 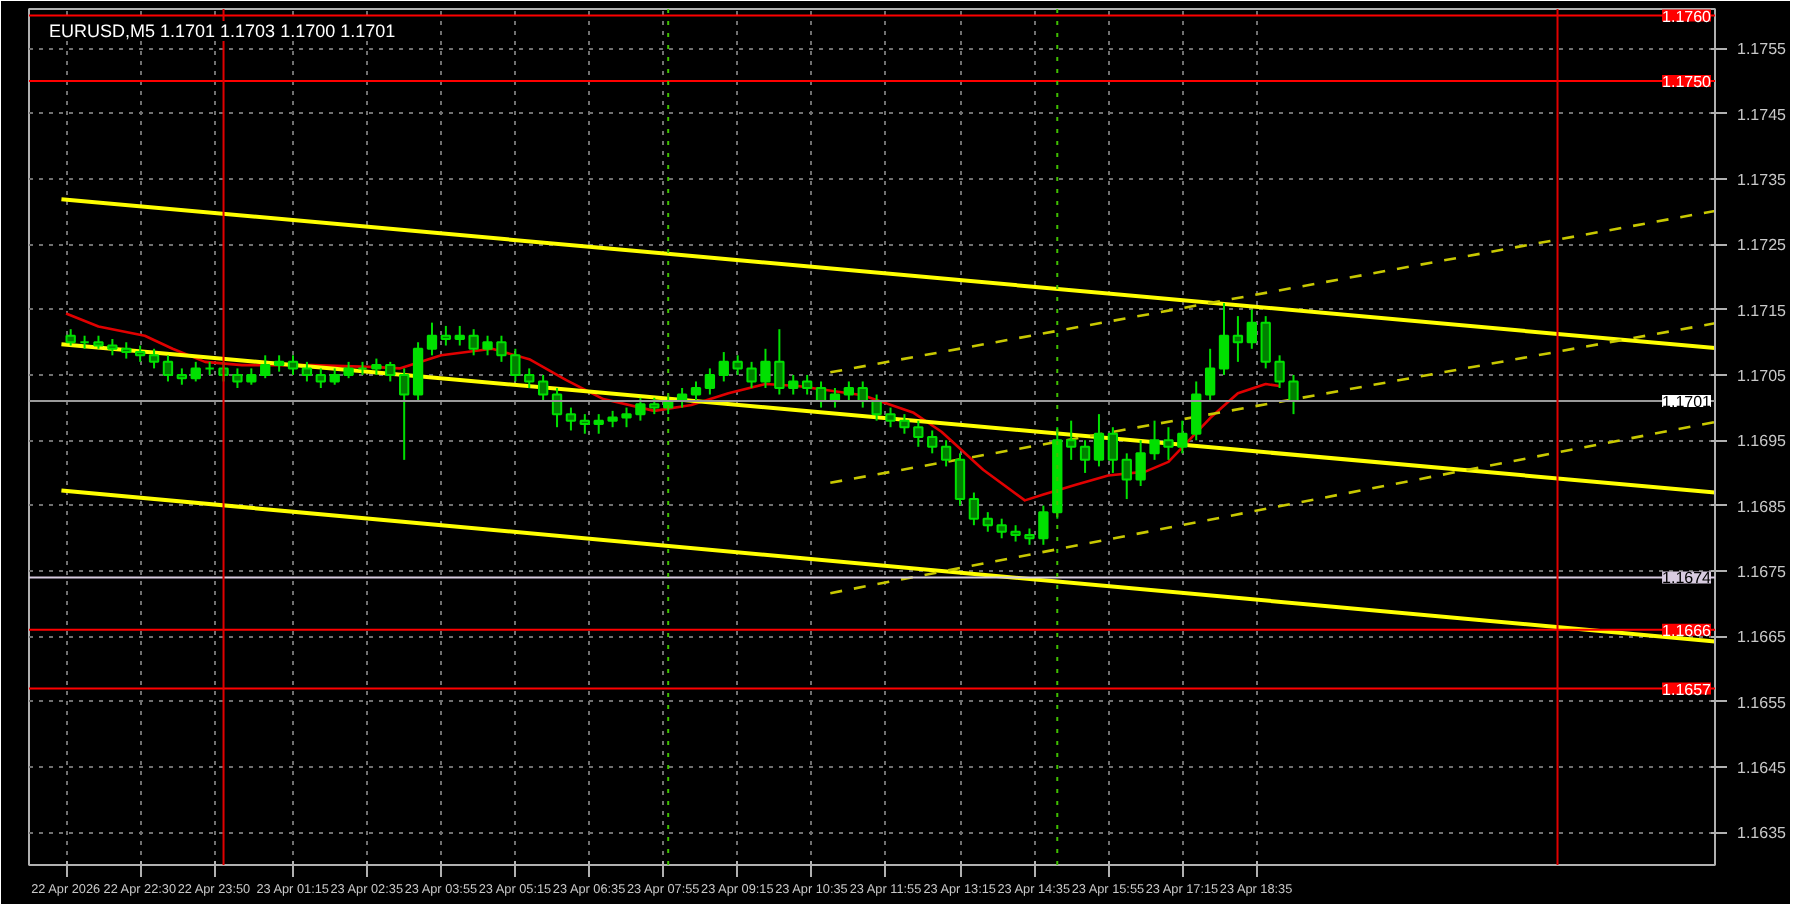 I want to click on y-tick-label: 1.1715, so click(x=1762, y=310).